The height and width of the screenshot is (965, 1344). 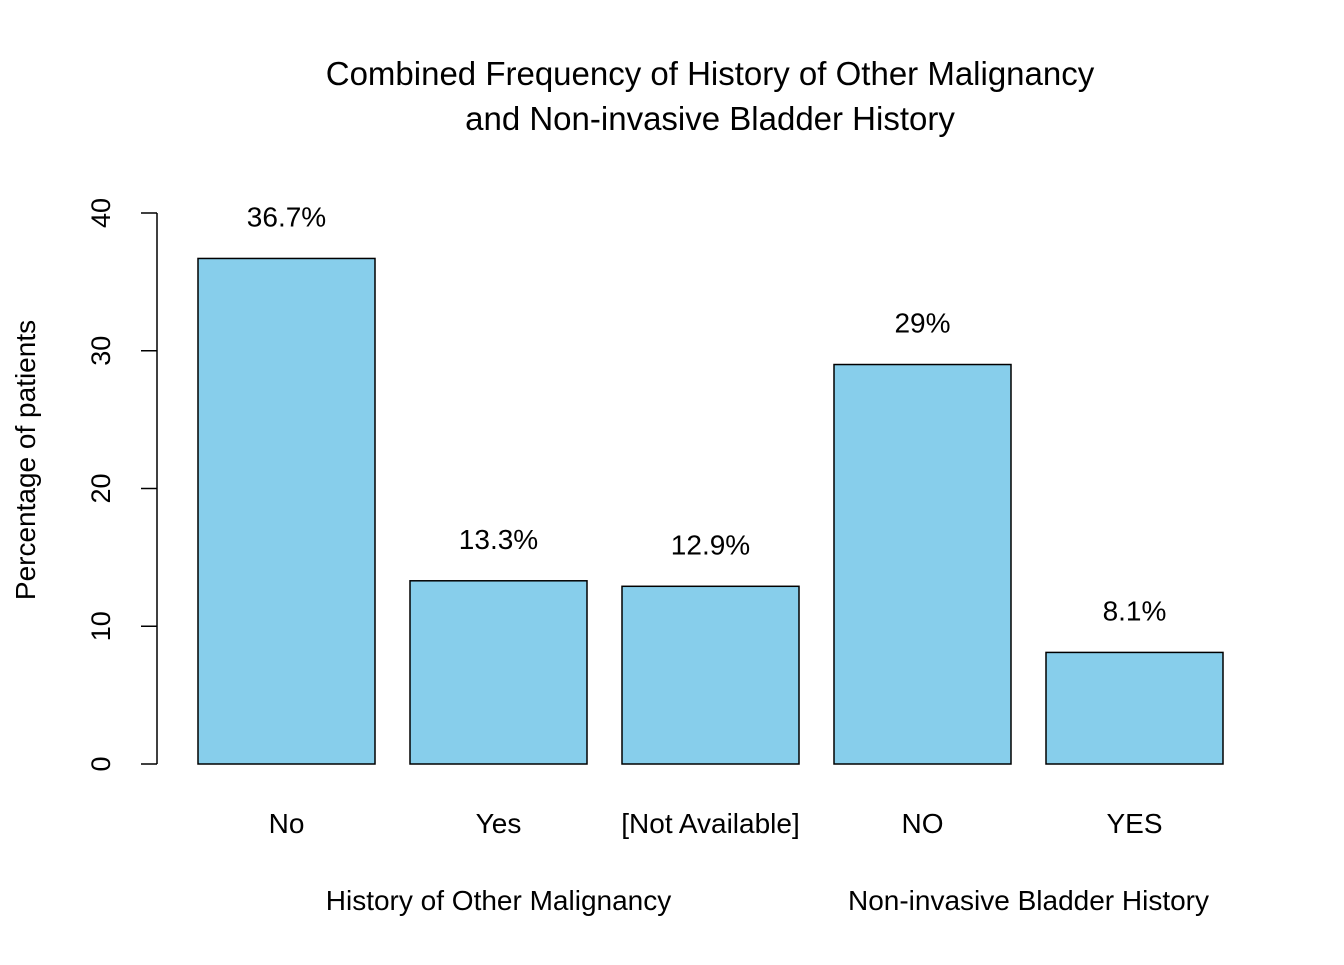 I want to click on category-labels: No Yes [Not Available] NO YES, so click(x=716, y=823).